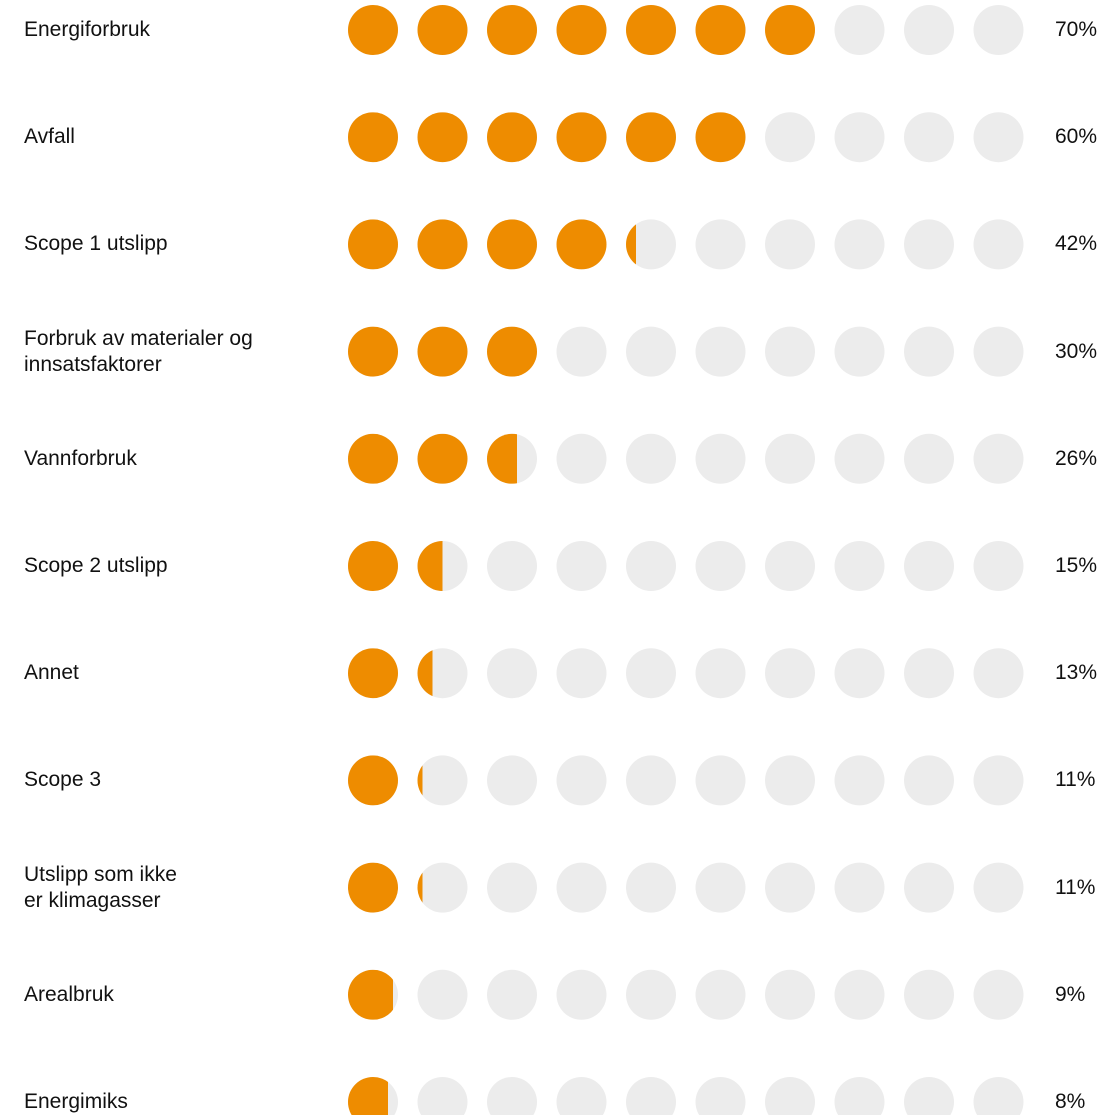  Describe the element at coordinates (1076, 244) in the screenshot. I see `value-label: 42%` at that location.